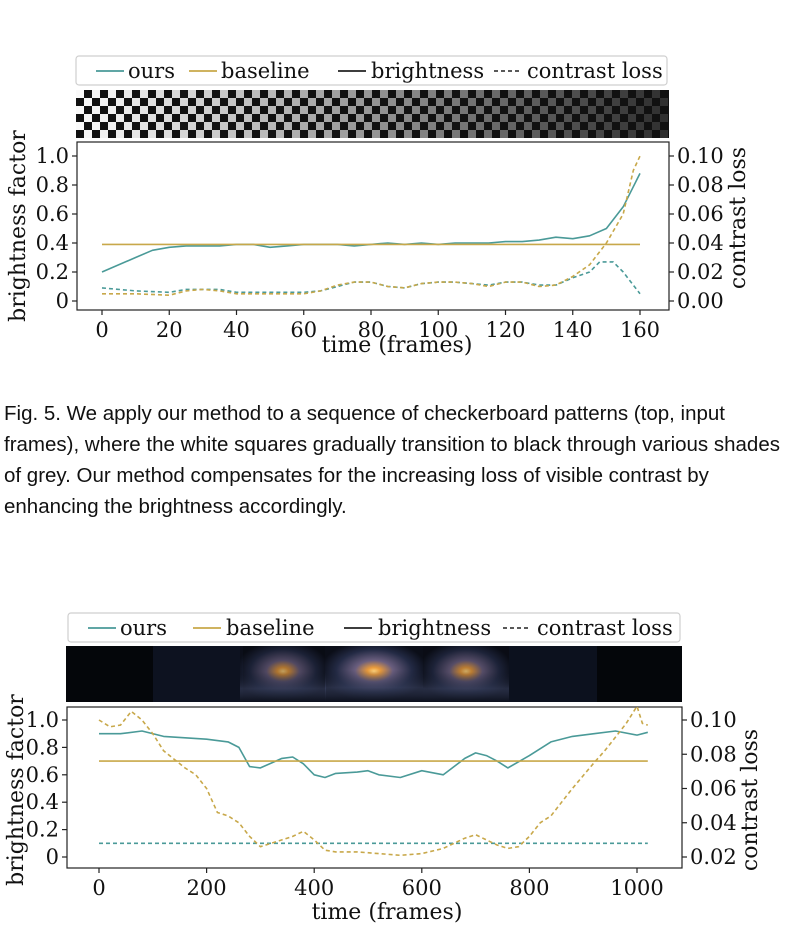  I want to click on legend-1-ours-label: ours, so click(151, 71).